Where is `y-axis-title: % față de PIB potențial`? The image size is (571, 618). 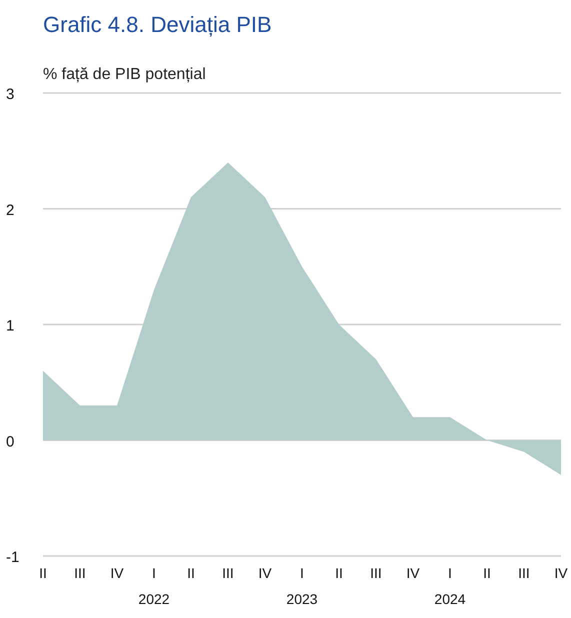
y-axis-title: % față de PIB potențial is located at coordinates (124, 75).